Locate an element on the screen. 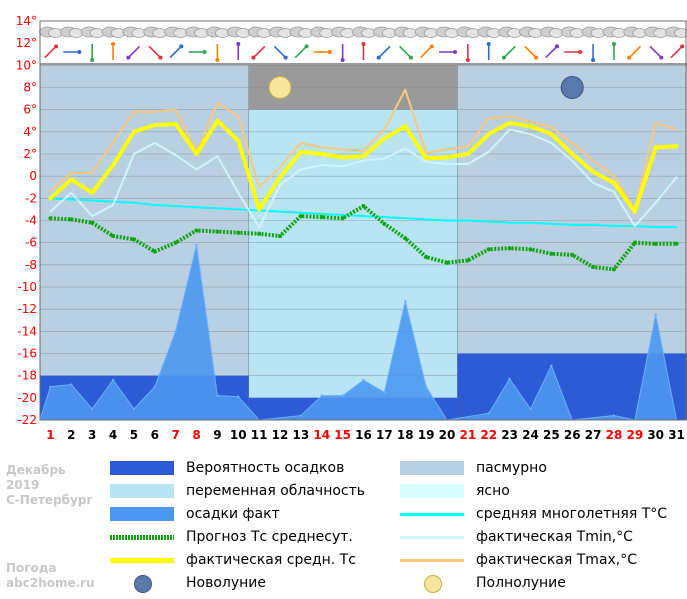 This screenshot has width=687, height=599. x-tick-label: 2 is located at coordinates (71, 435).